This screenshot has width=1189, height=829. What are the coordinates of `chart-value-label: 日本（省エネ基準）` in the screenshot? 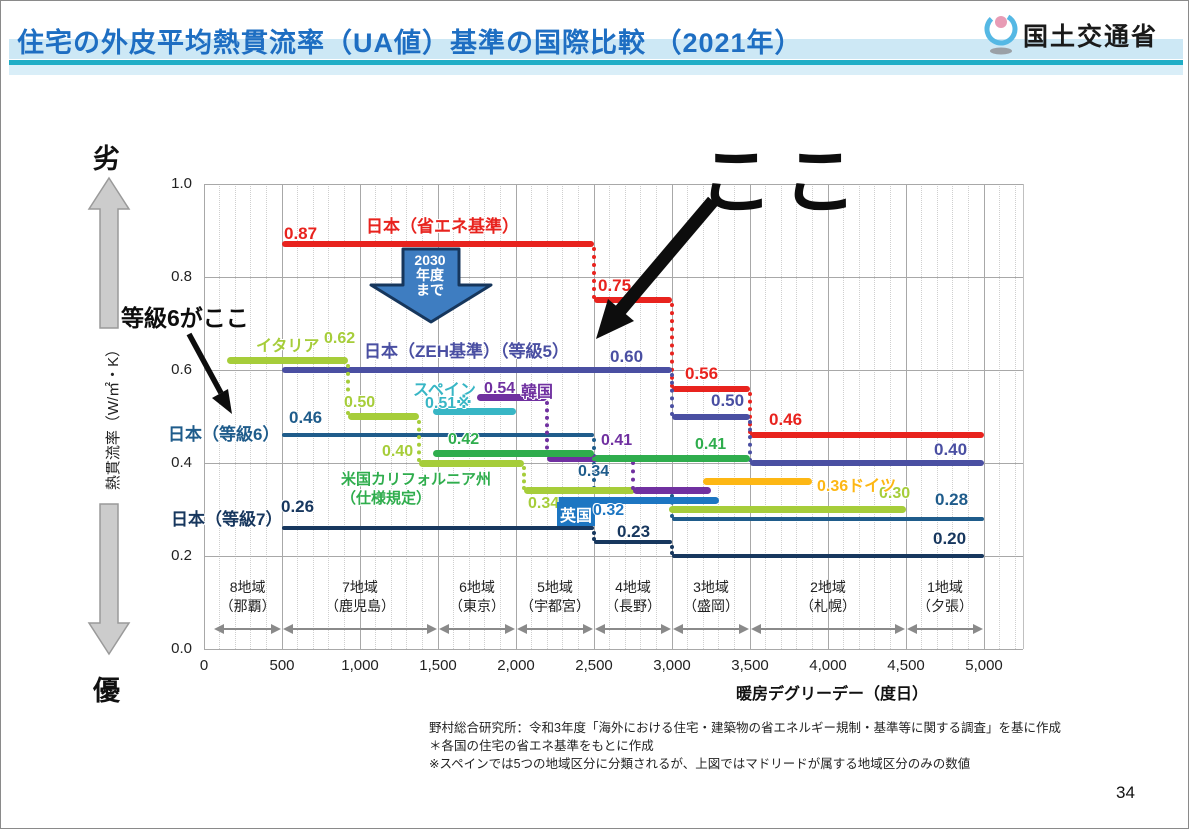 It's located at (442, 226).